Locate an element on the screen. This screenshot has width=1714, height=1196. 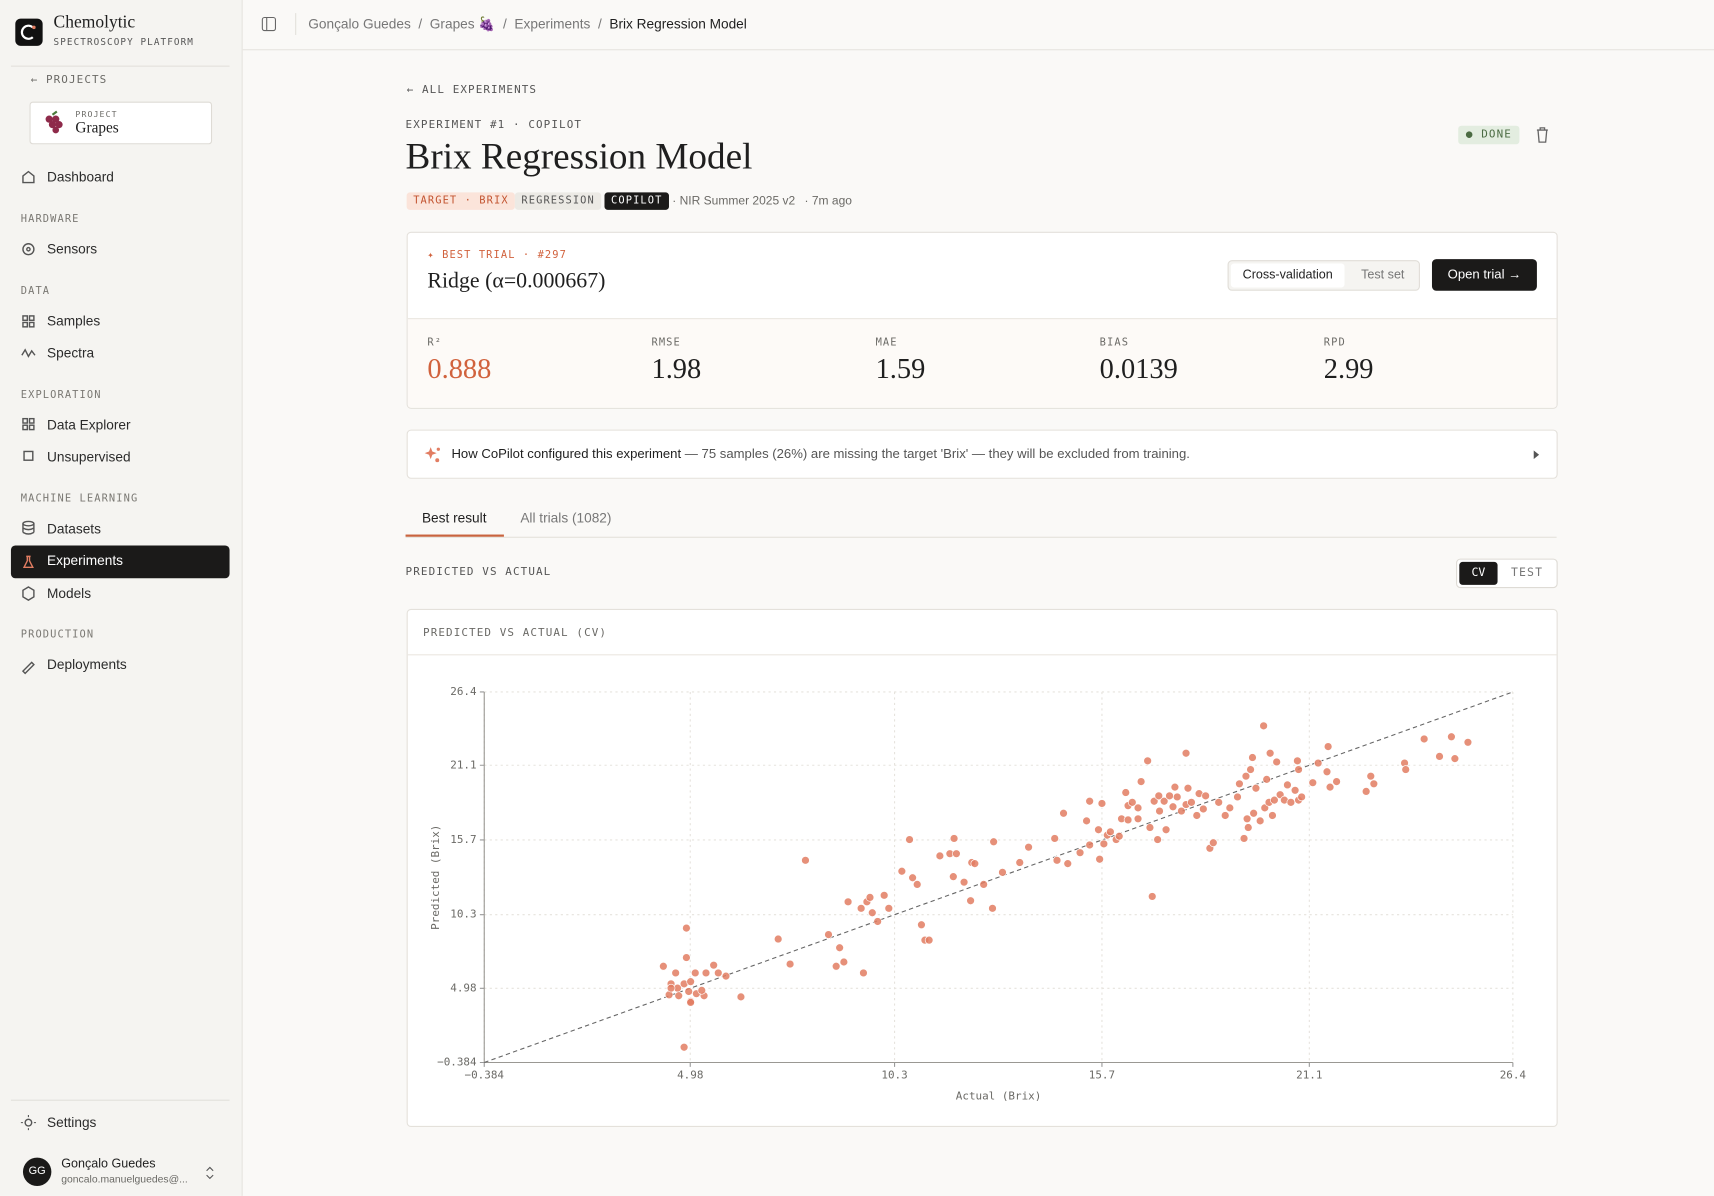
toggle-option: Test set is located at coordinates (1383, 275).